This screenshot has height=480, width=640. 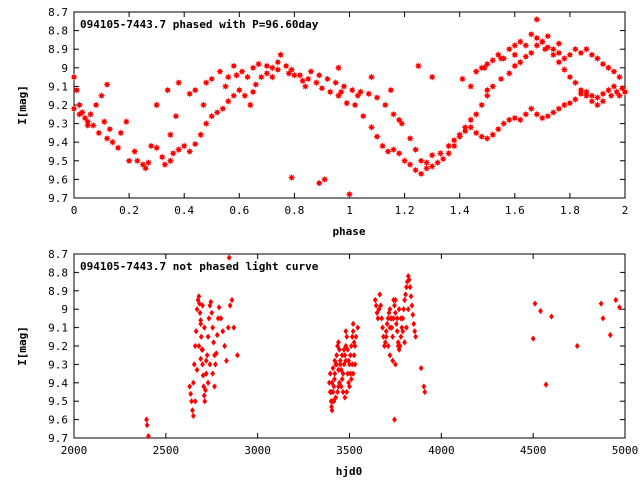 What do you see at coordinates (199, 266) in the screenshot?
I see `light-curve-chart-title: 094105-7443.7 not phased light curve` at bounding box center [199, 266].